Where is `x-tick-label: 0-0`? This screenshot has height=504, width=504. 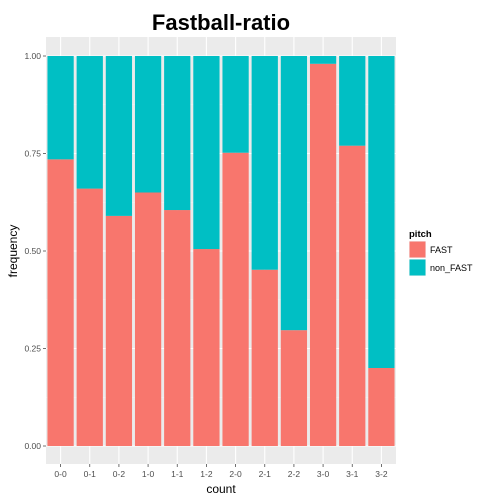
x-tick-label: 0-0 is located at coordinates (60, 474).